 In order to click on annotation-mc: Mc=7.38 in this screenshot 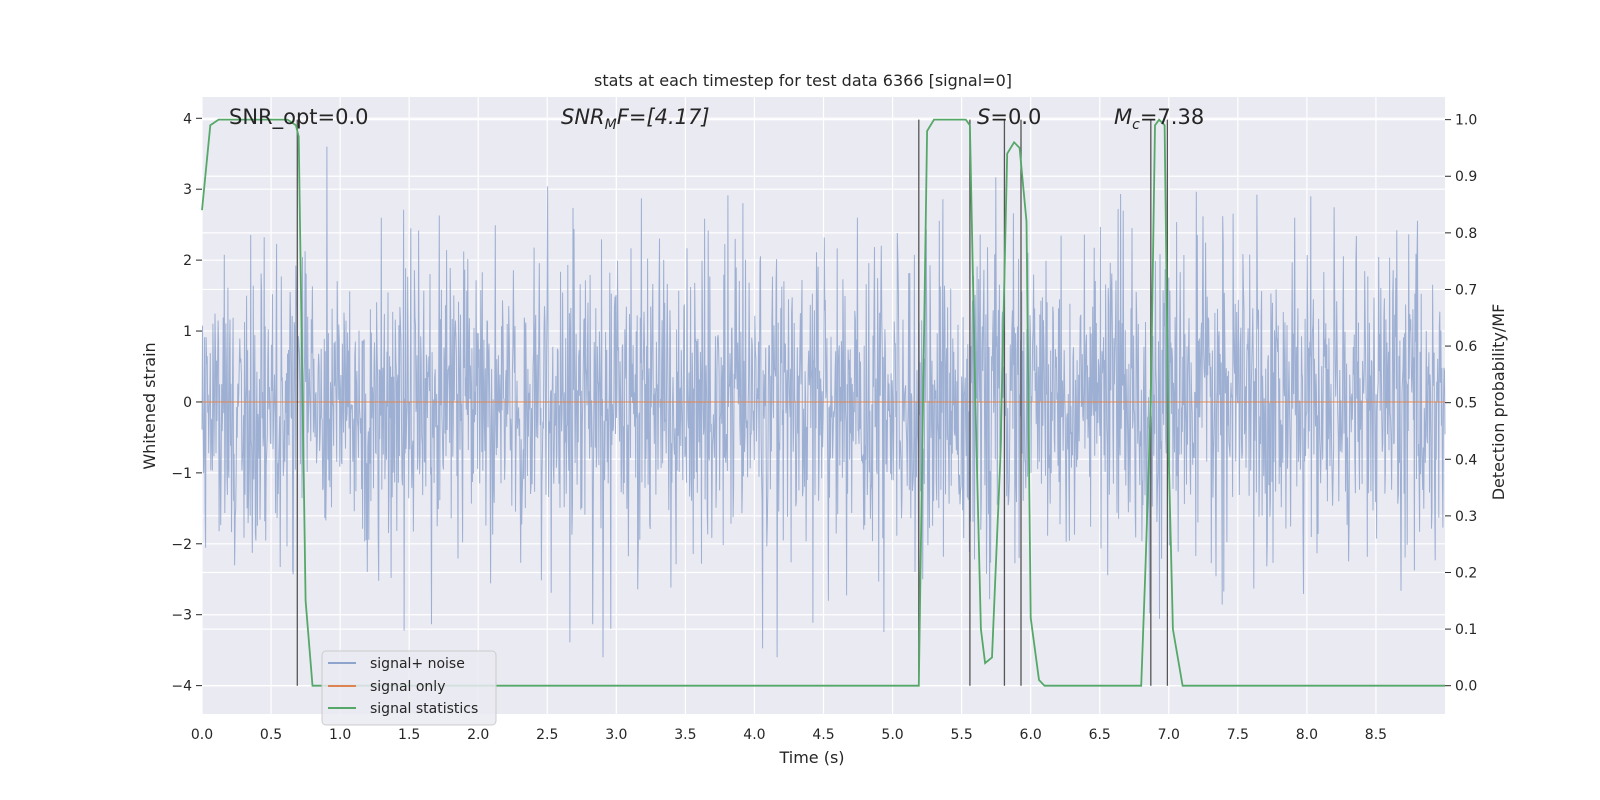, I will do `click(1159, 119)`.